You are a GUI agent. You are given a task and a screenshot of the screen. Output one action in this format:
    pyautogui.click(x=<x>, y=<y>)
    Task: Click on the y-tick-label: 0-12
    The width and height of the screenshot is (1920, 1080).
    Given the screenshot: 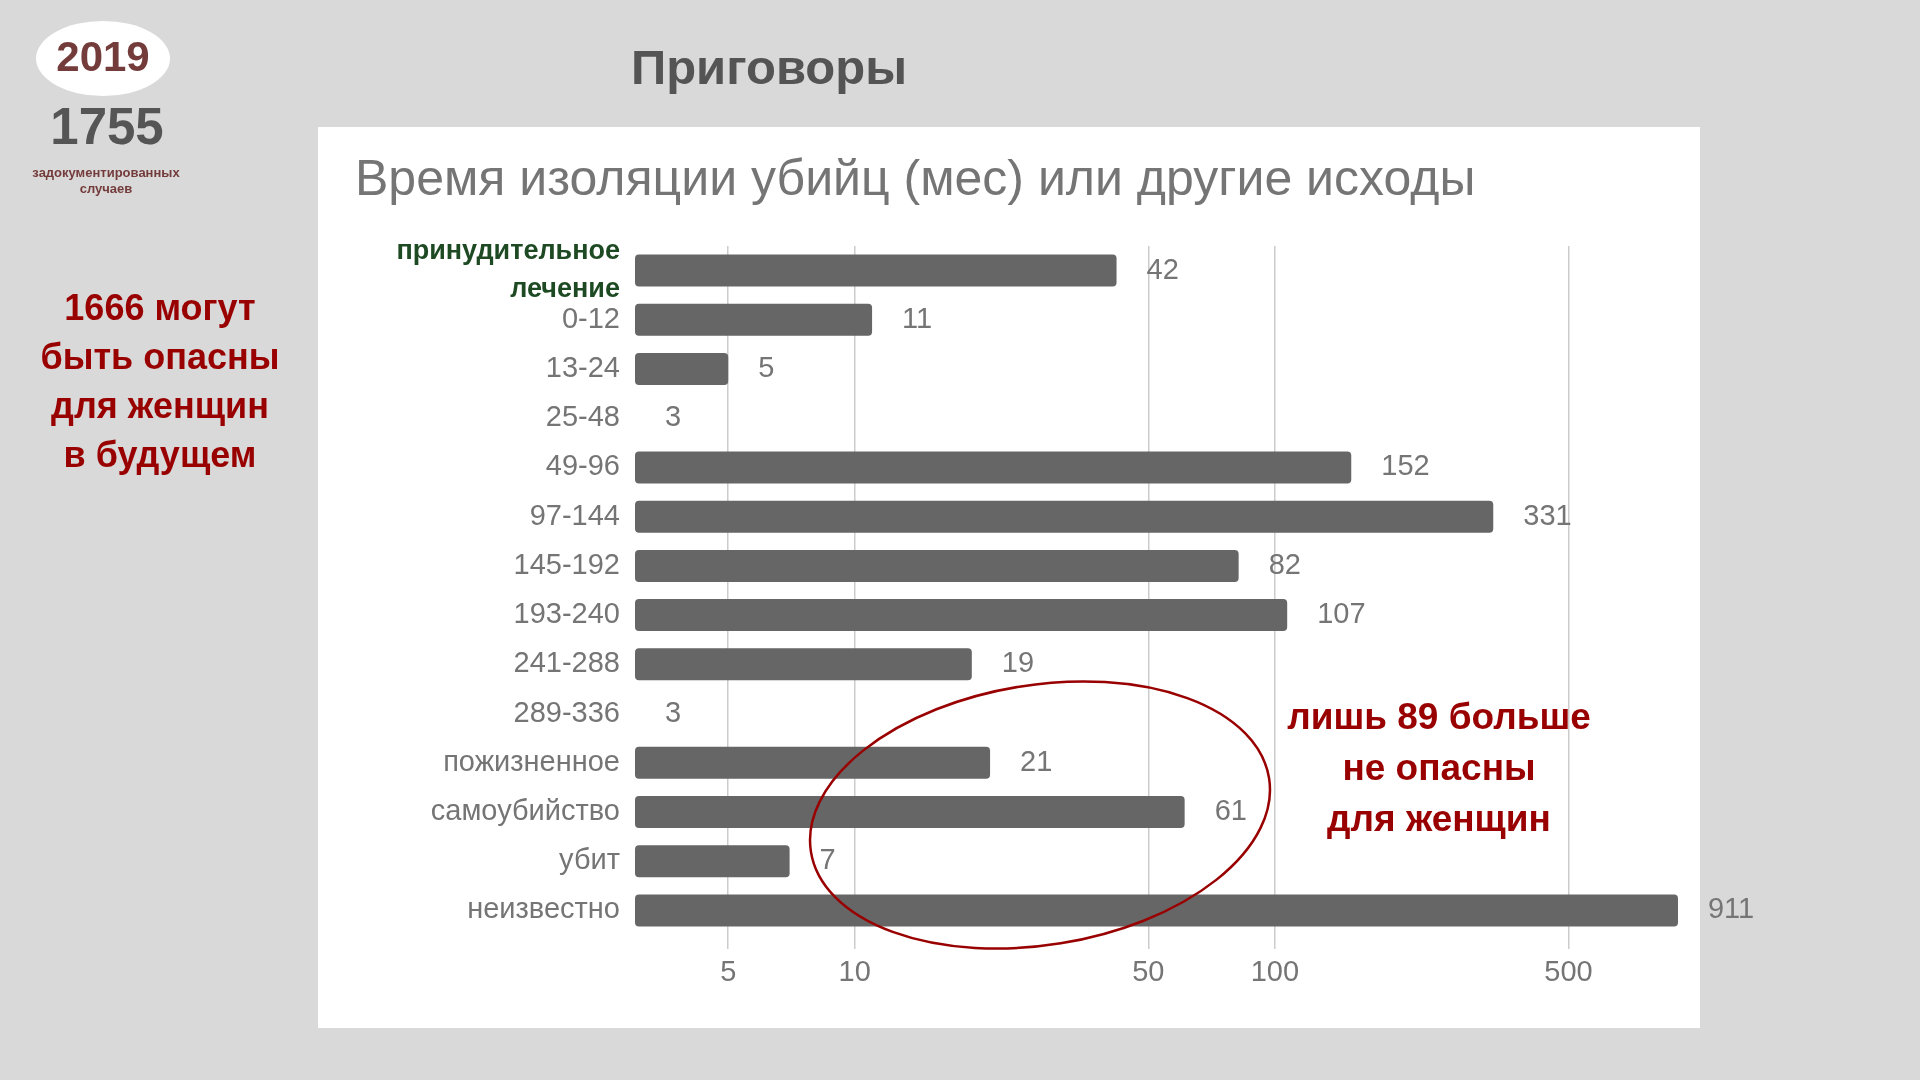 What is the action you would take?
    pyautogui.click(x=590, y=317)
    